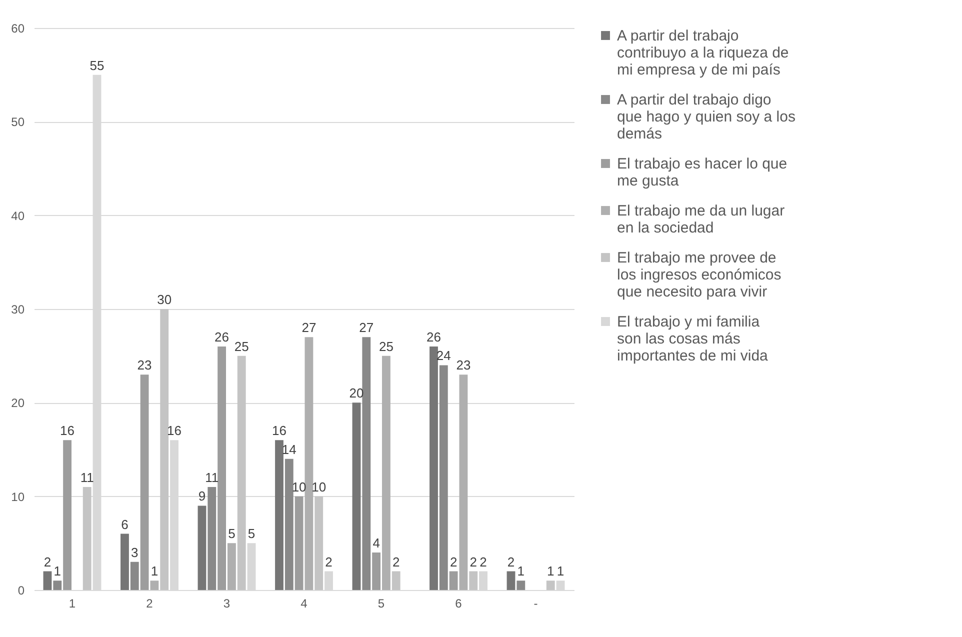 Image resolution: width=962 pixels, height=637 pixels. Describe the element at coordinates (699, 275) in the screenshot. I see `legend-label: El trabajo me provee de los ingresos económicos que necesito para vivir` at that location.